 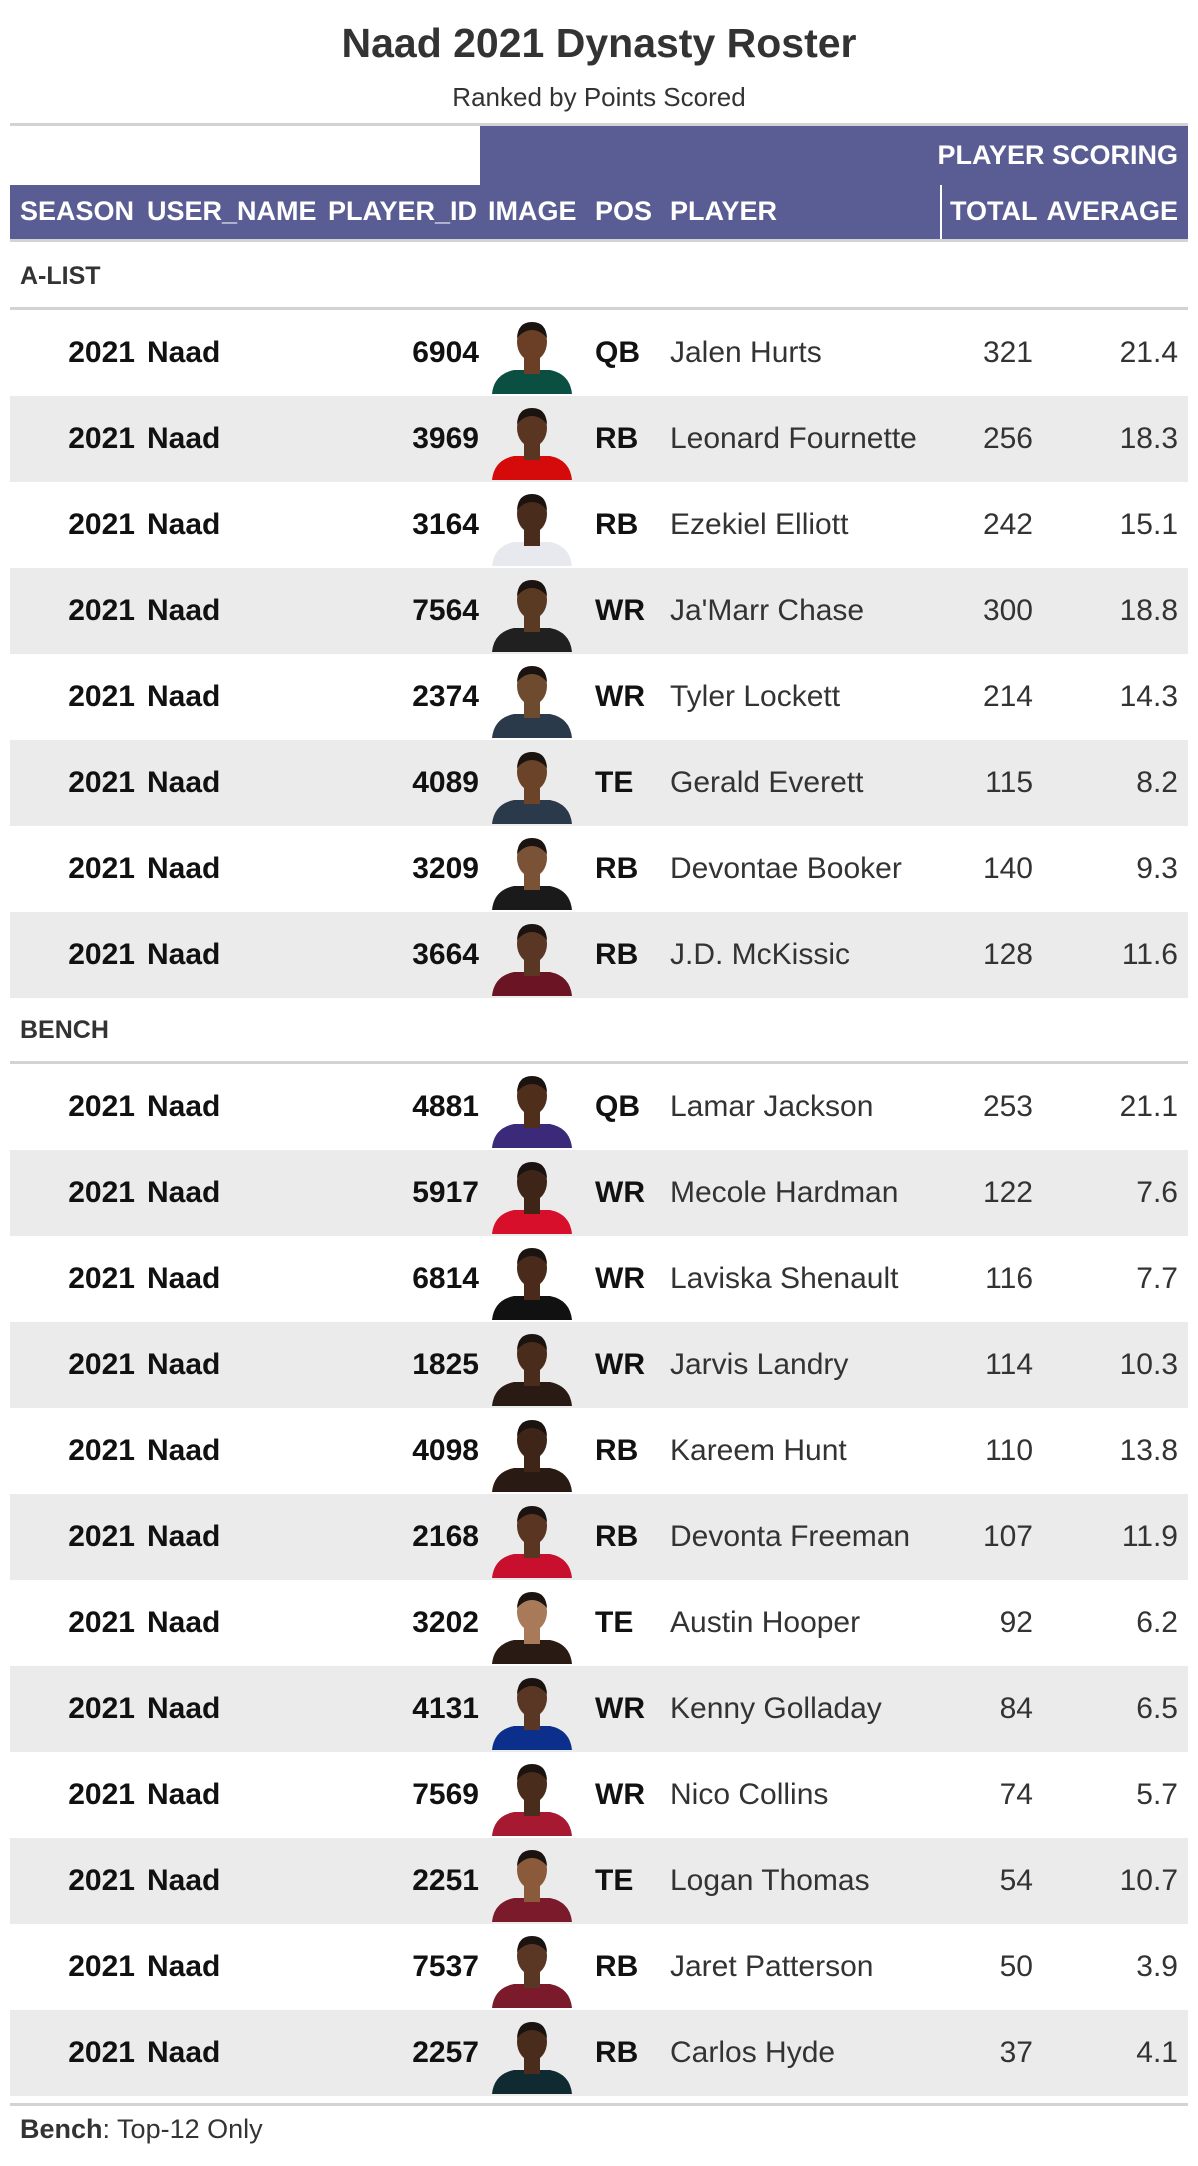 What do you see at coordinates (445, 352) in the screenshot?
I see `player-id-cell: 6904` at bounding box center [445, 352].